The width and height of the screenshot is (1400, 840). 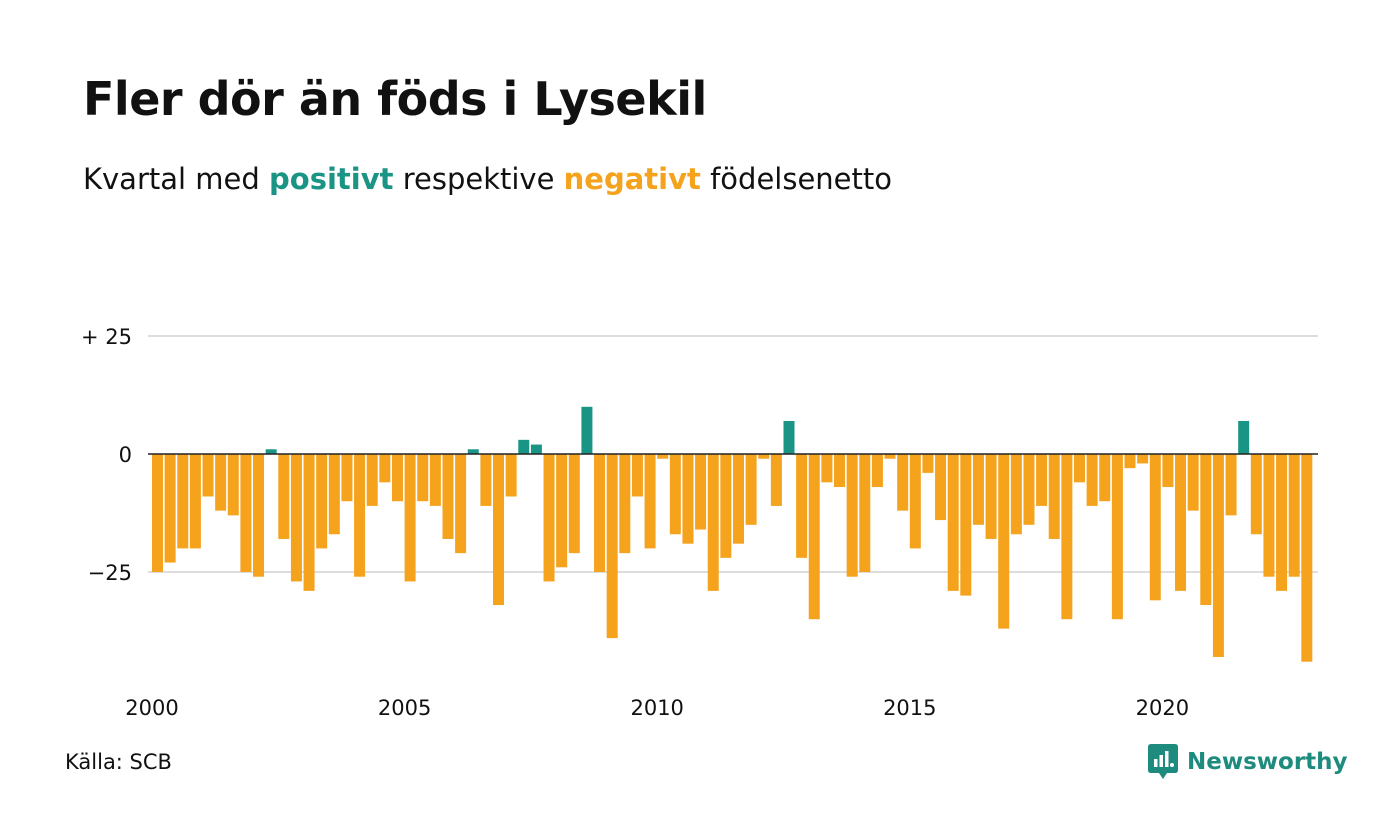 I want to click on x-tick-label: 2005, so click(x=404, y=708).